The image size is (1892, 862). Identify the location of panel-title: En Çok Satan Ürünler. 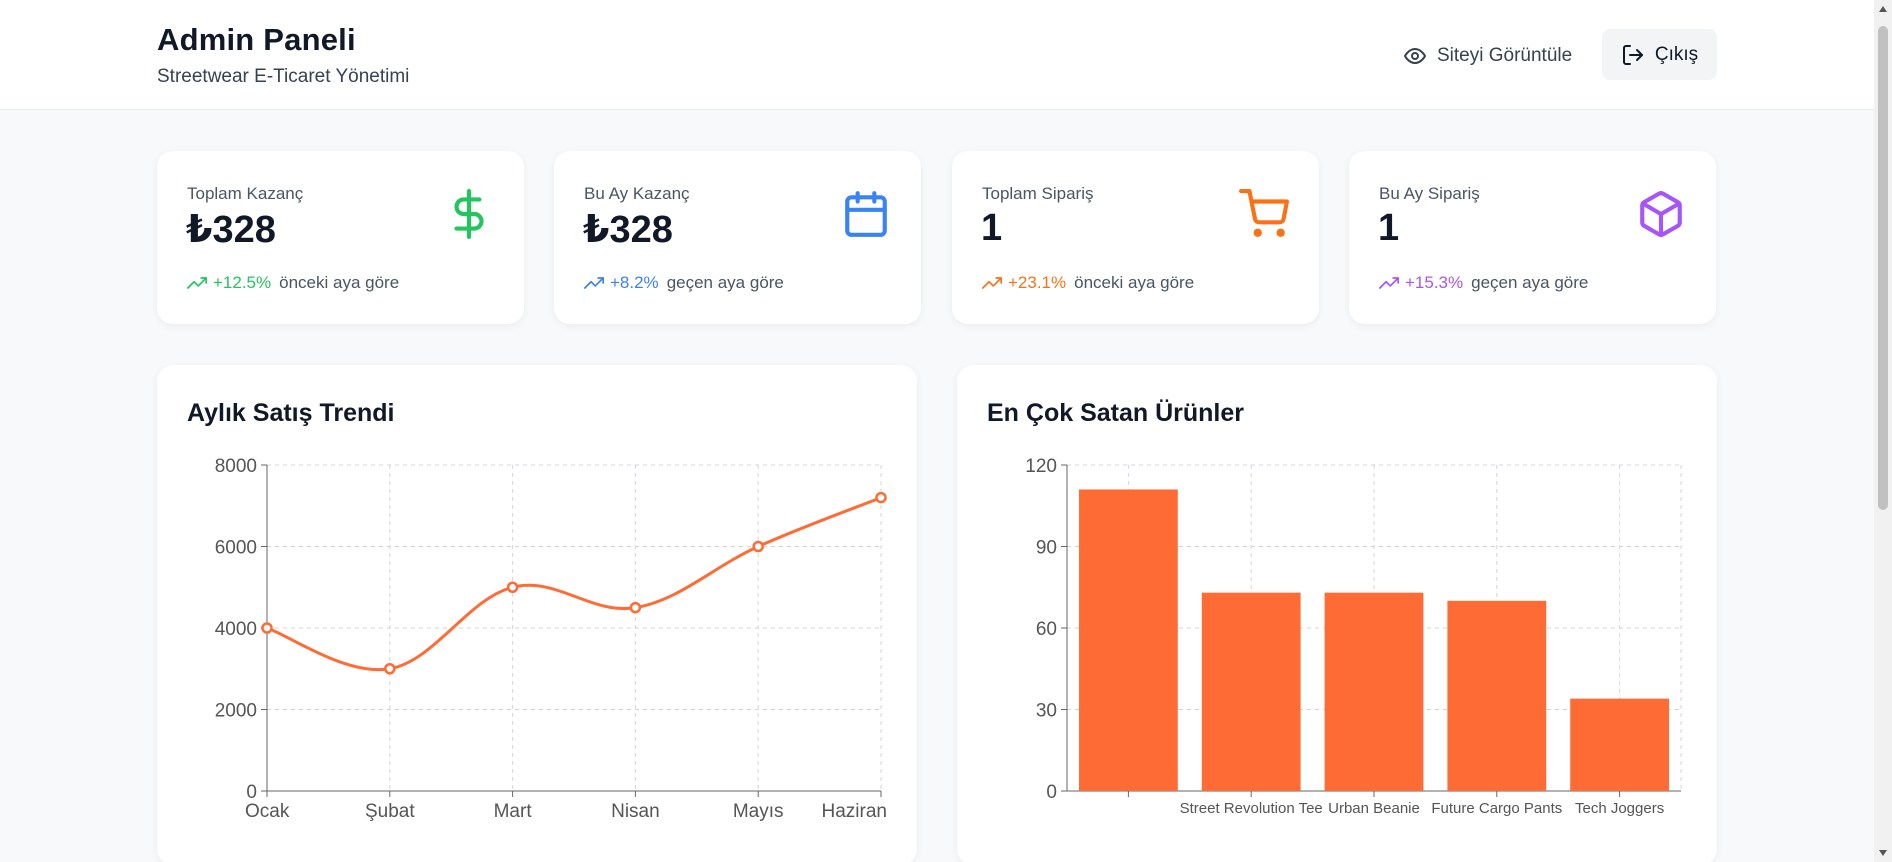
(1115, 413).